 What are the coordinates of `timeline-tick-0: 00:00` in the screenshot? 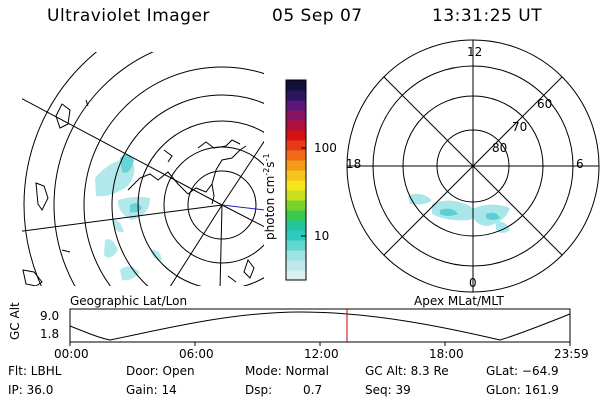 It's located at (71, 354).